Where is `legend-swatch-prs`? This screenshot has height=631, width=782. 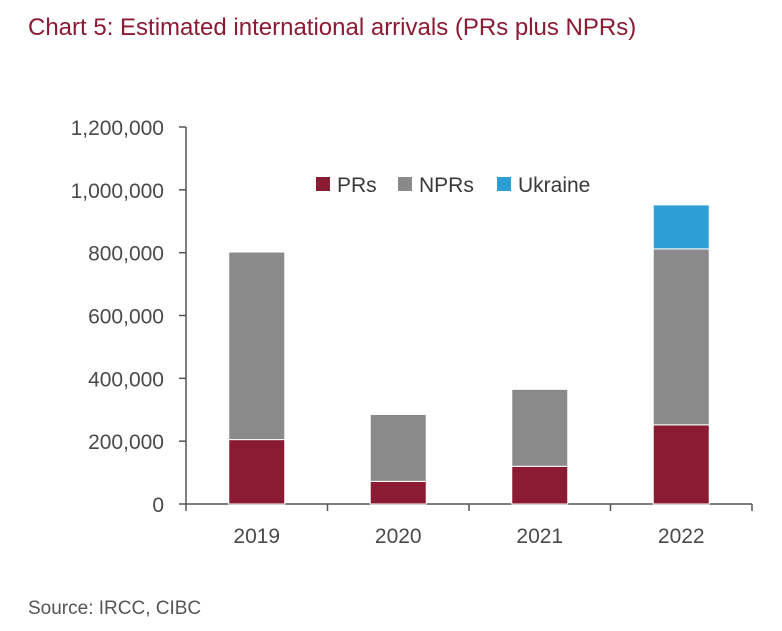
legend-swatch-prs is located at coordinates (323, 184).